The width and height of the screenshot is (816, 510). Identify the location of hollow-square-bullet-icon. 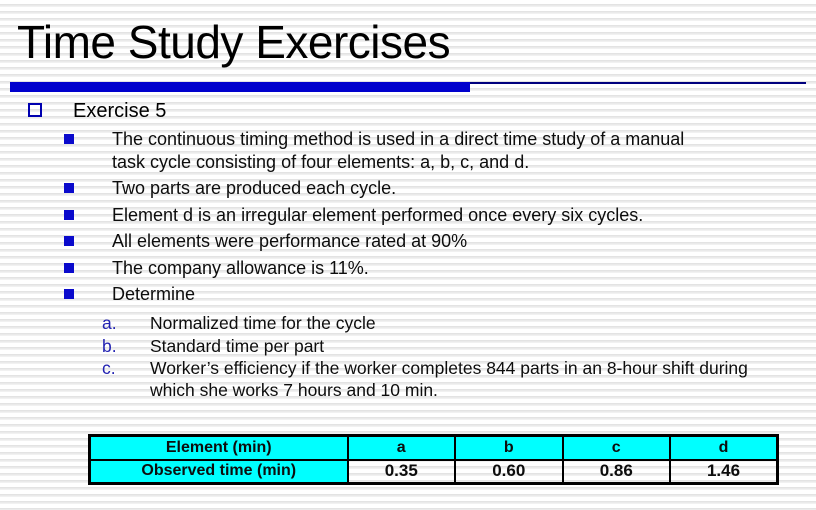
(35, 110).